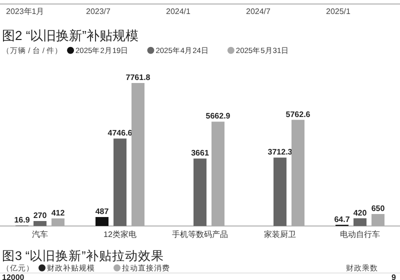 The image size is (400, 280). Describe the element at coordinates (138, 77) in the screenshot. I see `data-label: 7761.8` at that location.